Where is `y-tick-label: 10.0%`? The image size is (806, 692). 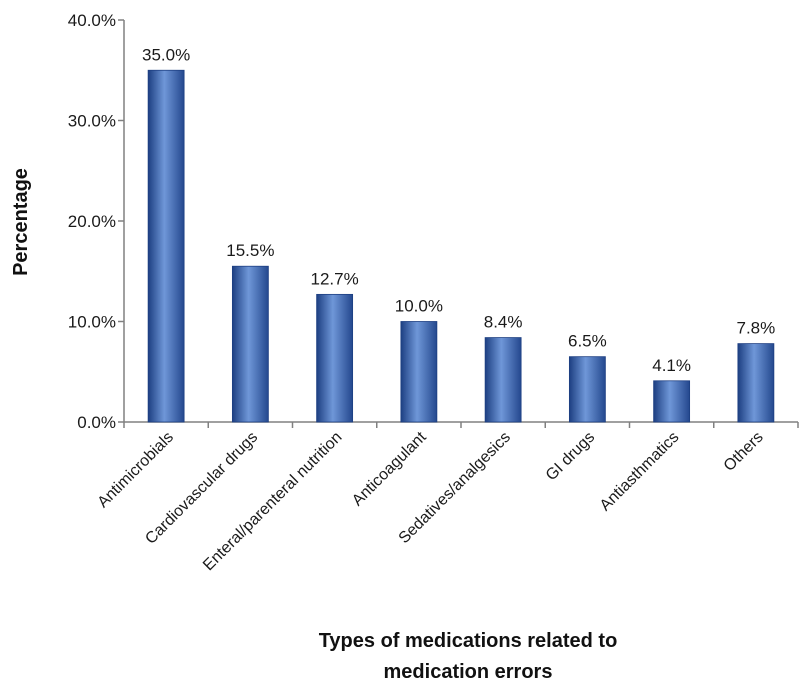
y-tick-label: 10.0% is located at coordinates (92, 322).